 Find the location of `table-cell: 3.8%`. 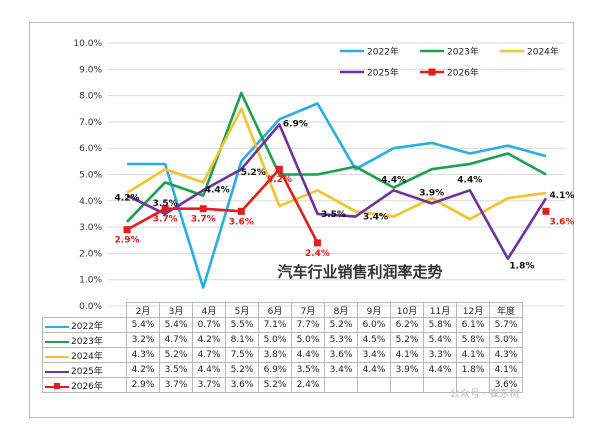

table-cell: 3.8% is located at coordinates (275, 355).